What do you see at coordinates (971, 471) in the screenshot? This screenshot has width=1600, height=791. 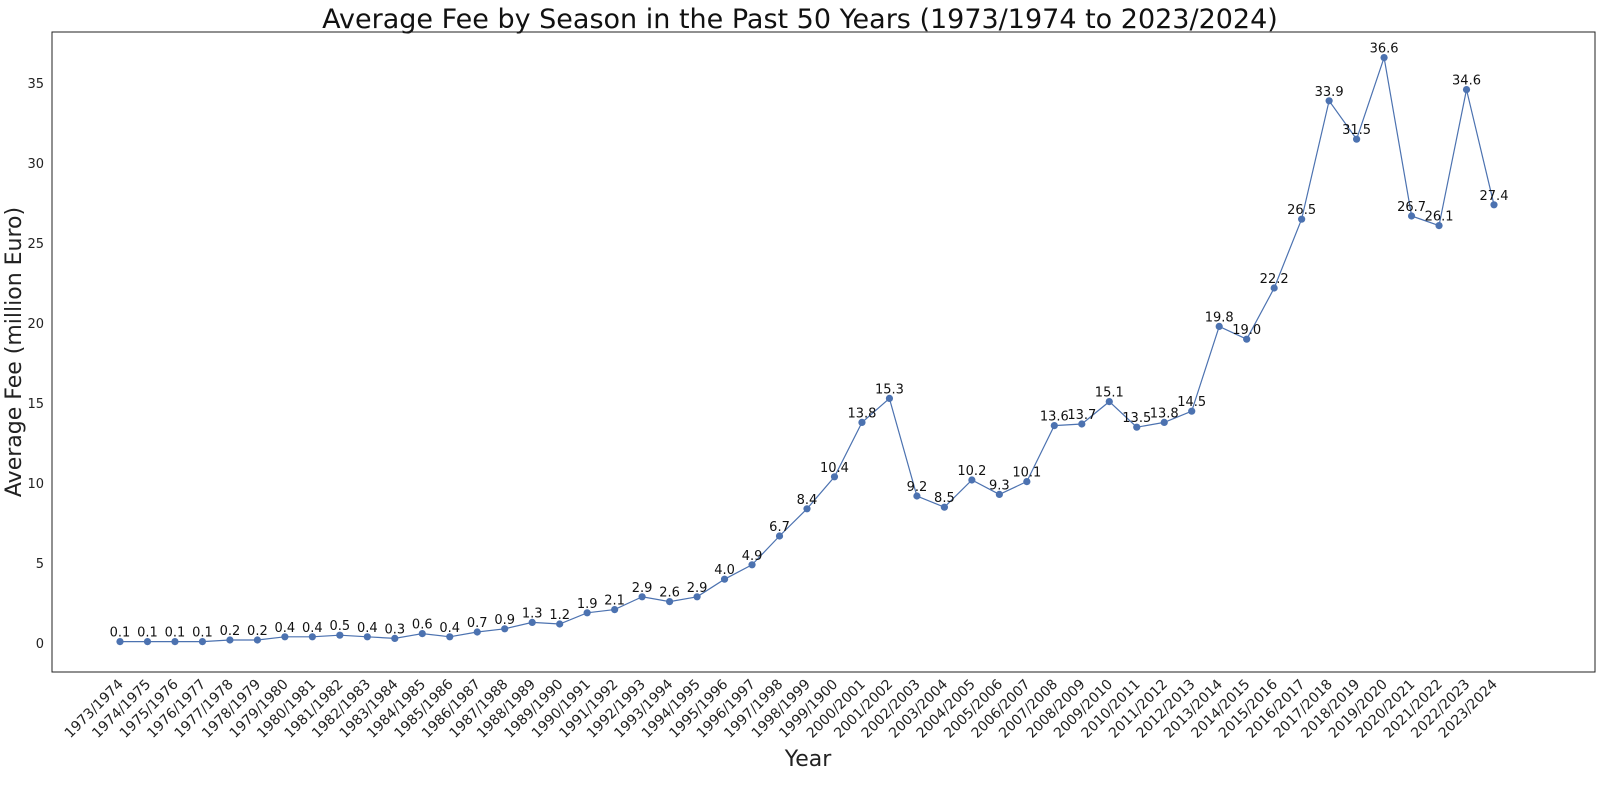 I see `data-label: 10.2` at bounding box center [971, 471].